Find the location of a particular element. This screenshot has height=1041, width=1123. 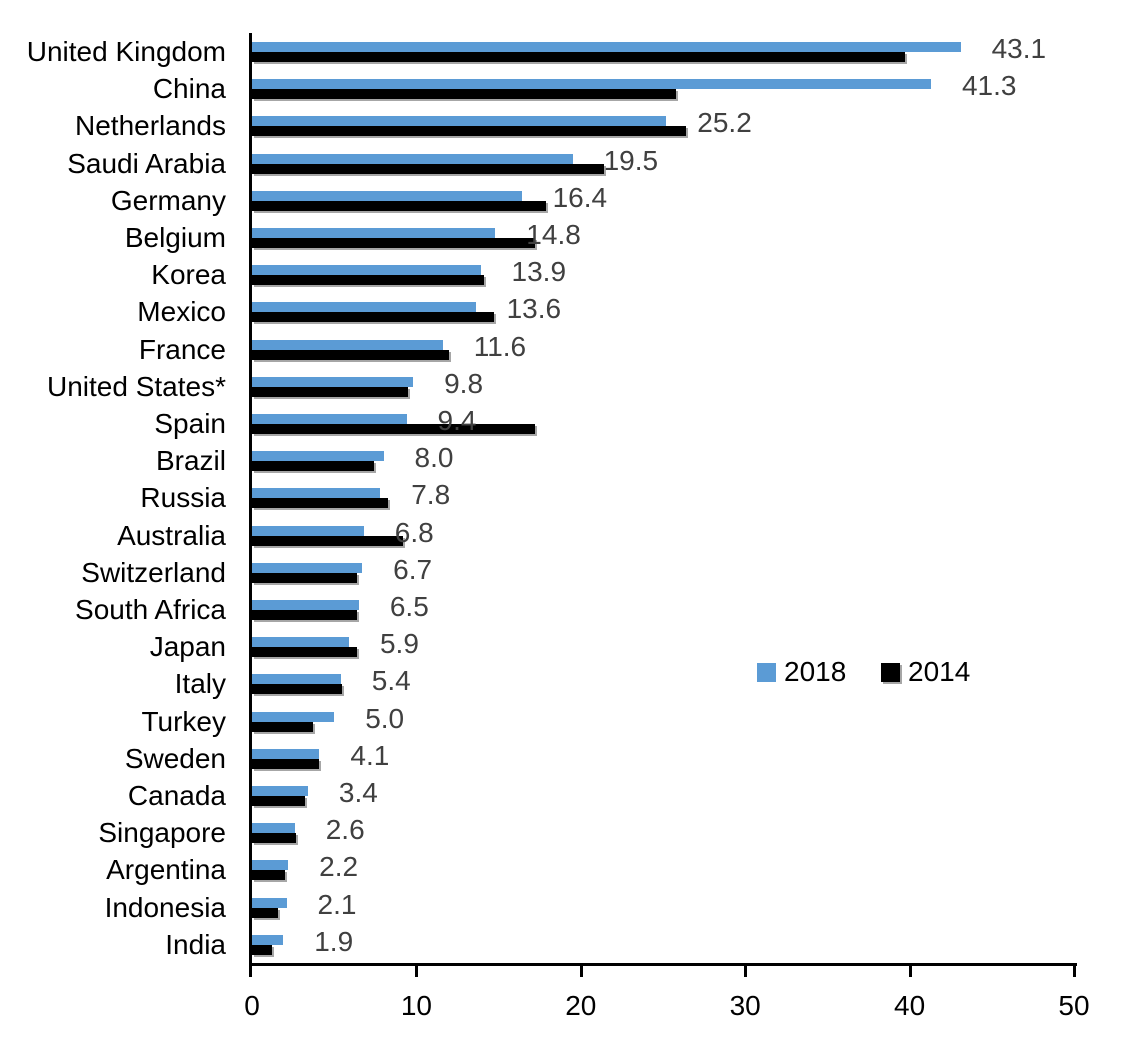

x-axis-line is located at coordinates (663, 964).